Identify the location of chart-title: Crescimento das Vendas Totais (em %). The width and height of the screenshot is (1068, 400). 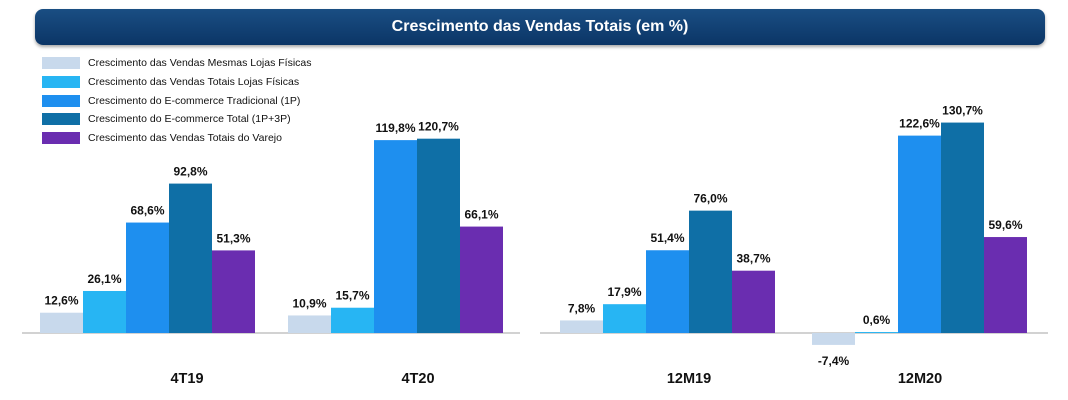
(540, 27).